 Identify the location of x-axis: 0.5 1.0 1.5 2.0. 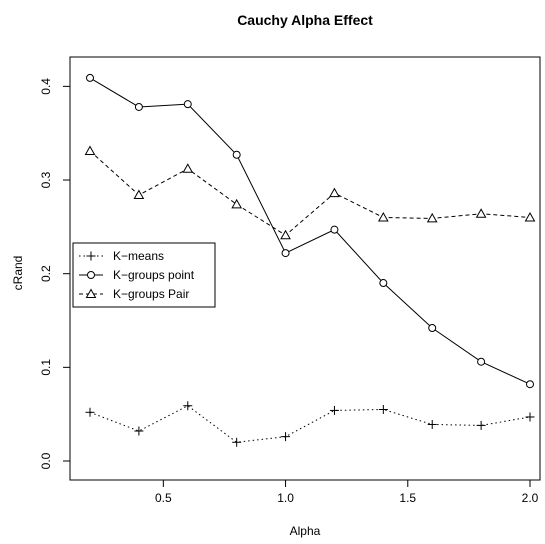
(347, 492).